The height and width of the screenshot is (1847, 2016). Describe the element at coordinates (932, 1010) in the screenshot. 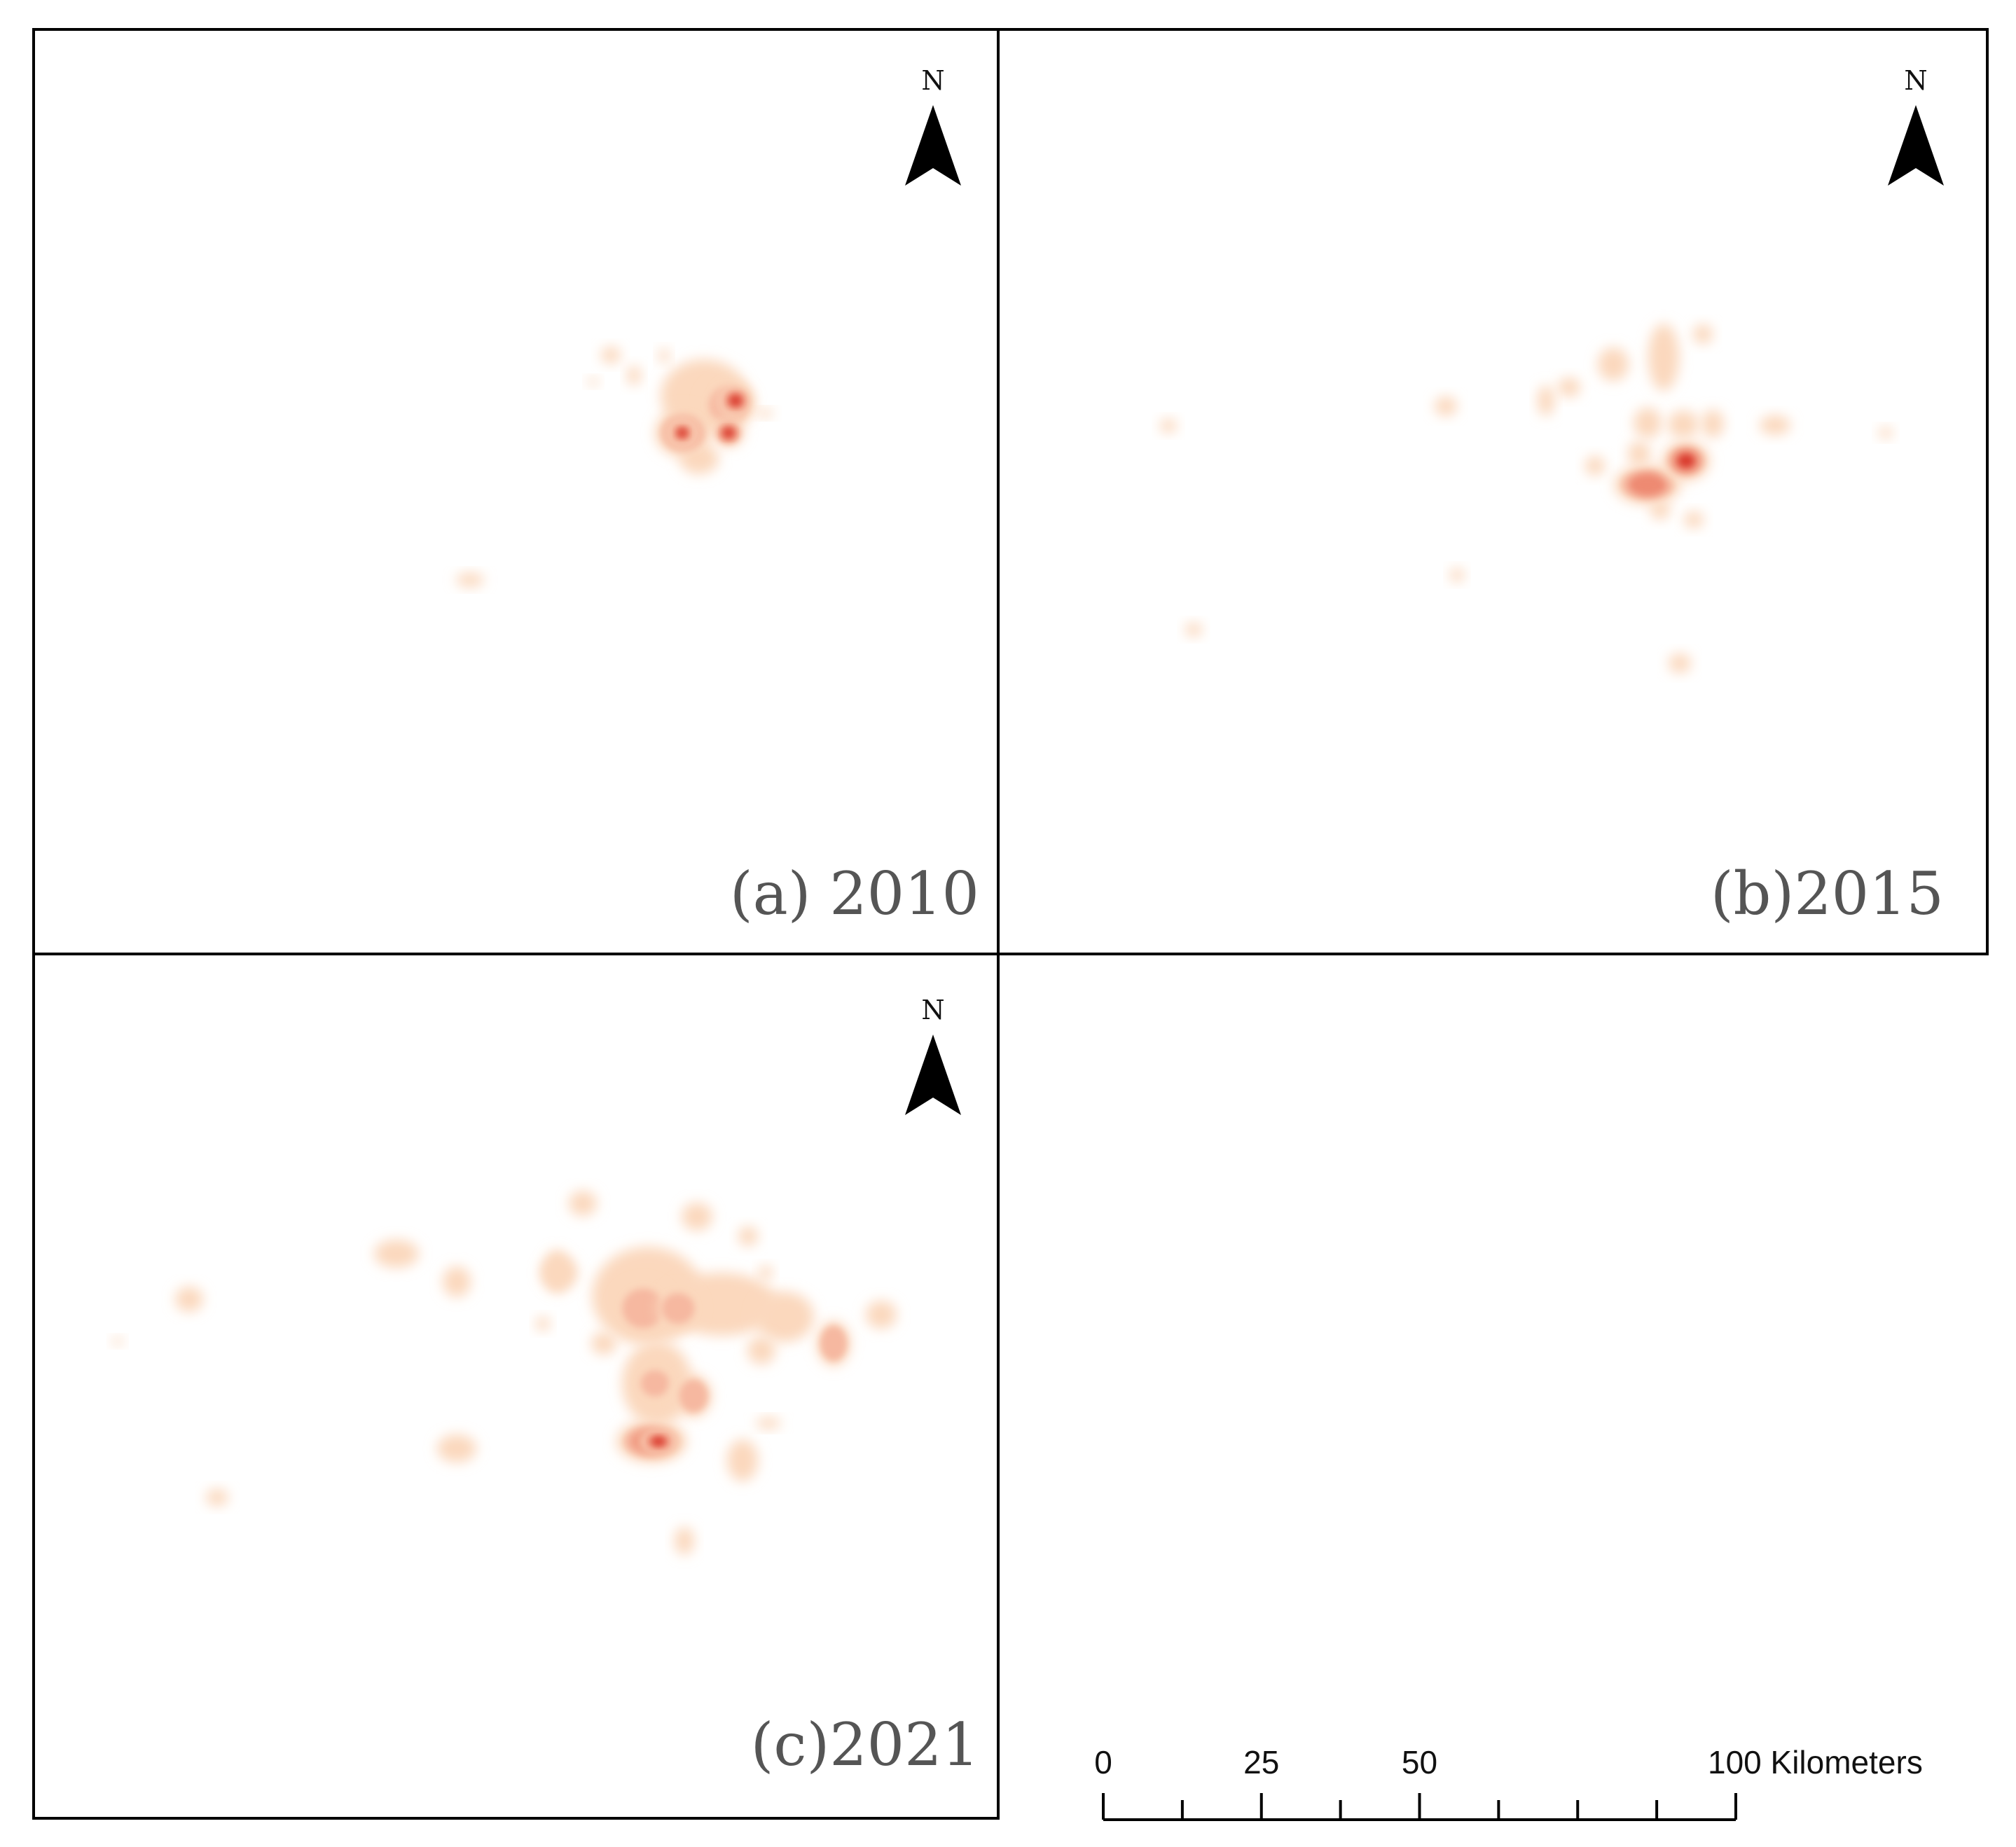

I see `panel-c-north-letter: N` at that location.